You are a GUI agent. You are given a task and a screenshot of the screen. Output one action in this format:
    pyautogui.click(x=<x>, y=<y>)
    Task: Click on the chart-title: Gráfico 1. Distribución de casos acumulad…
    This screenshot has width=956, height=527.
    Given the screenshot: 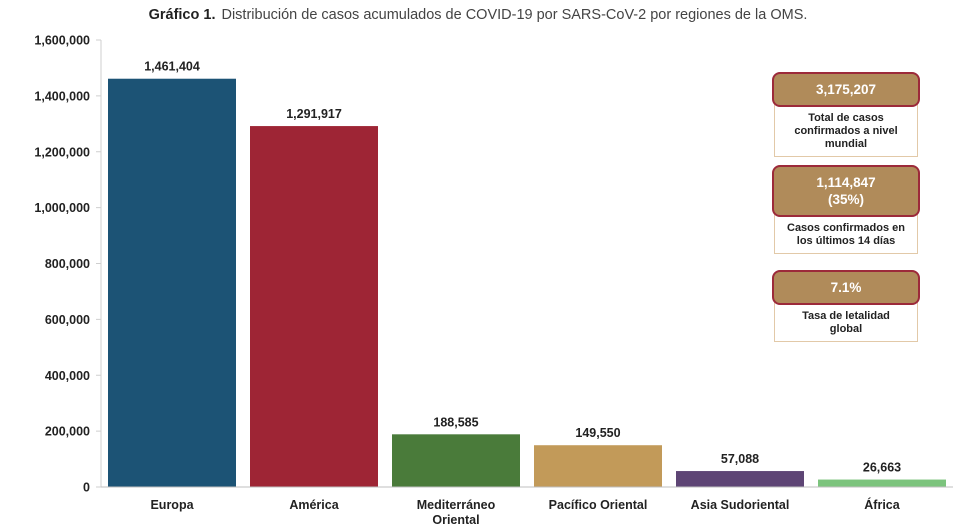 What is the action you would take?
    pyautogui.click(x=478, y=15)
    